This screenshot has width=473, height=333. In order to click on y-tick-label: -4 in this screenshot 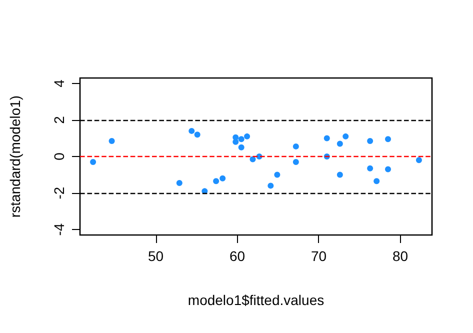, I will do `click(59, 229)`.